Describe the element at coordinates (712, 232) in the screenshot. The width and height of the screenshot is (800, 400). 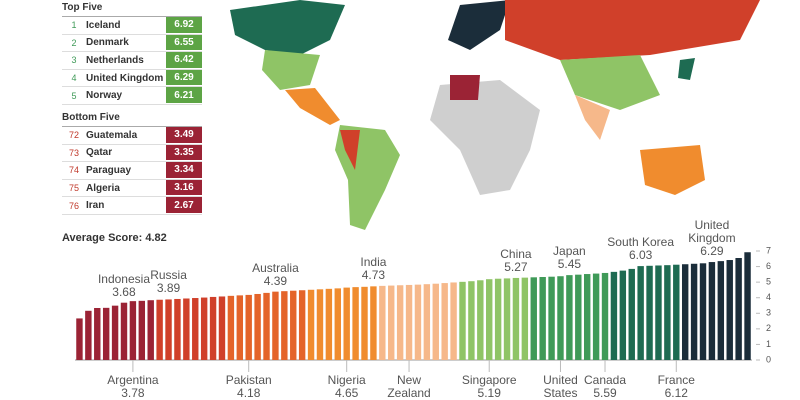
I see `category-label: United Kingdom` at that location.